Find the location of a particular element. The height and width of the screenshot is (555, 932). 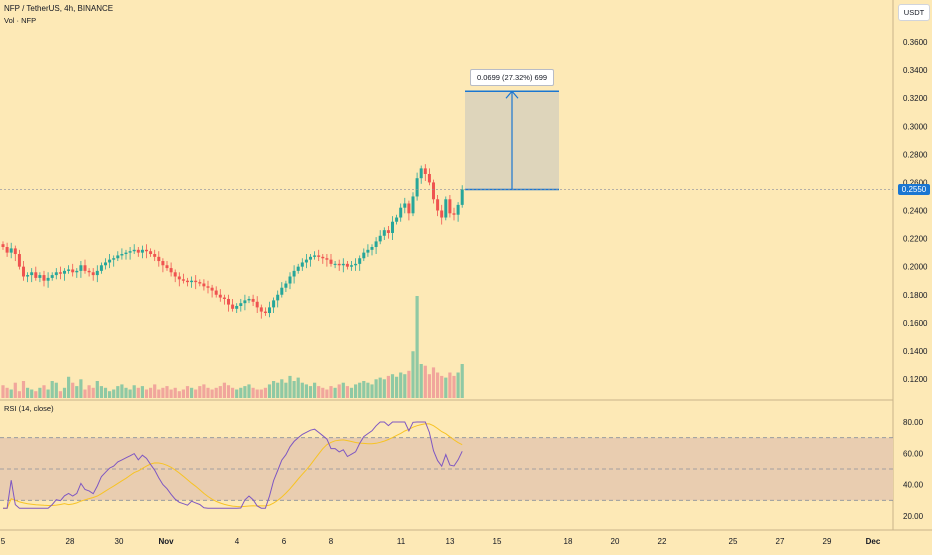

rsi-tick-label: 60.00 is located at coordinates (913, 453).